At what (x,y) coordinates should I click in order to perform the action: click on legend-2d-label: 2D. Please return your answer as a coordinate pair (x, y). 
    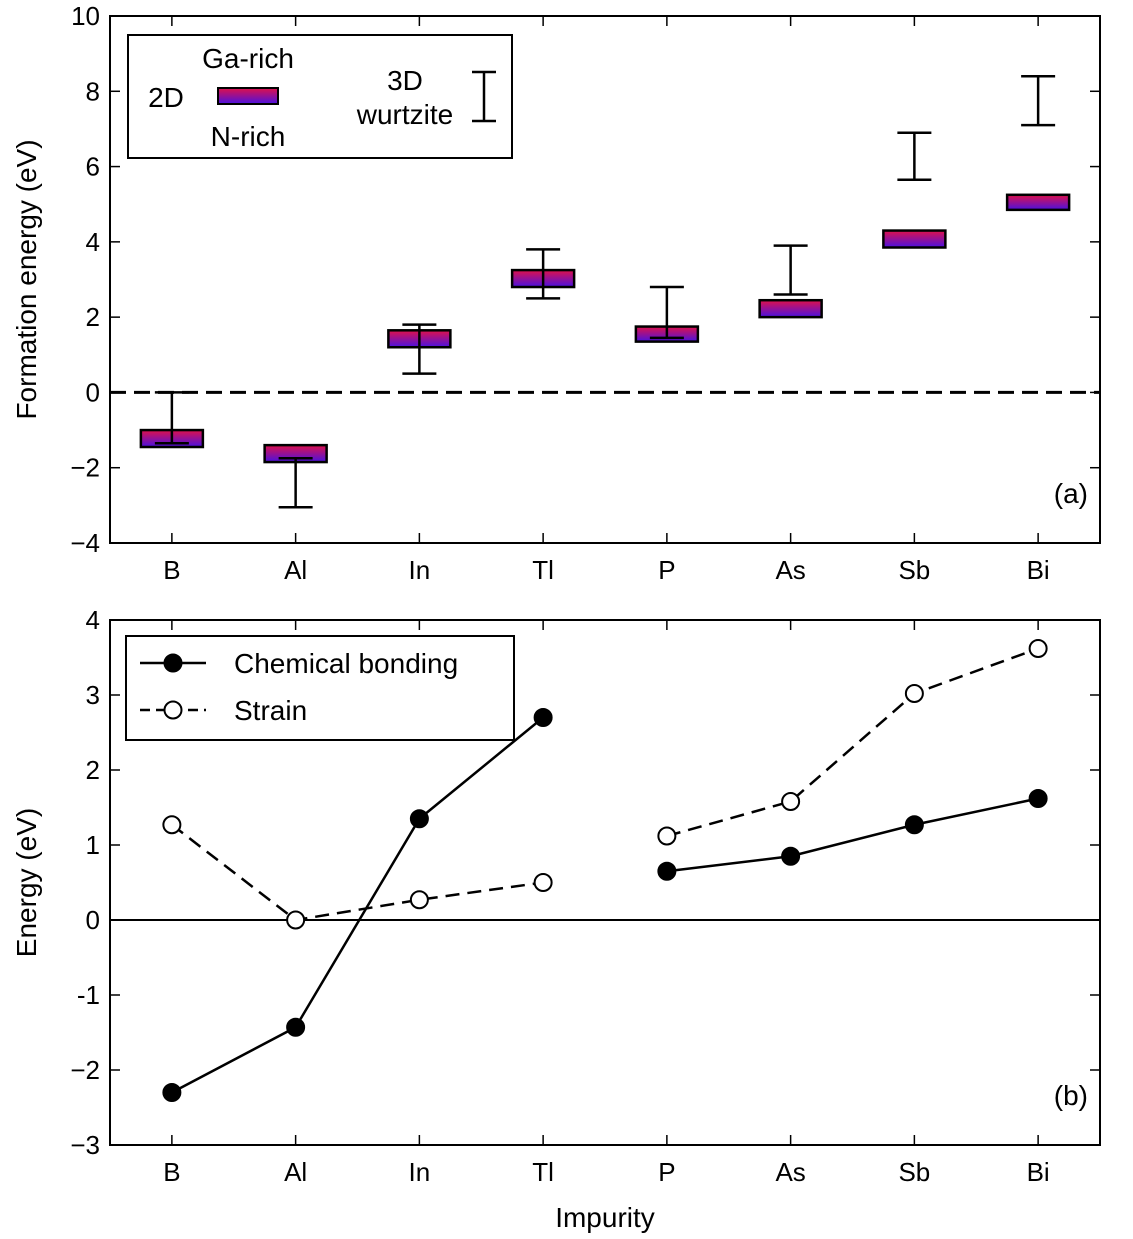
    Looking at the image, I should click on (166, 97).